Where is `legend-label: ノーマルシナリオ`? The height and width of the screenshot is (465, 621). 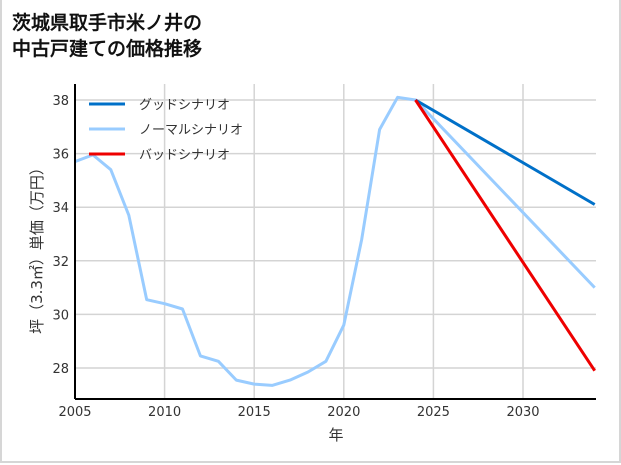
legend-label: ノーマルシナリオ is located at coordinates (191, 130).